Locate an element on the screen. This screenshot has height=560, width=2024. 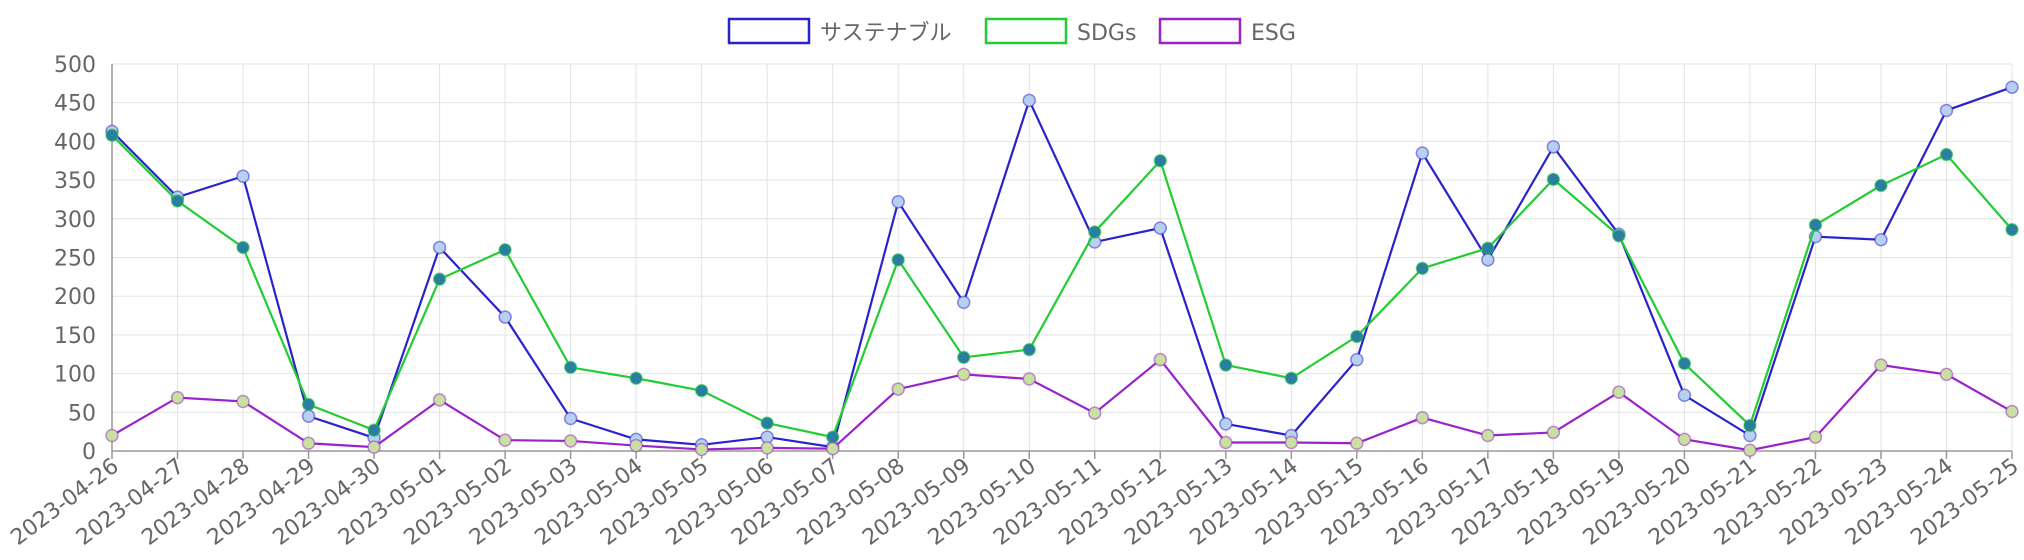
y-tick-label: 500 is located at coordinates (75, 65).